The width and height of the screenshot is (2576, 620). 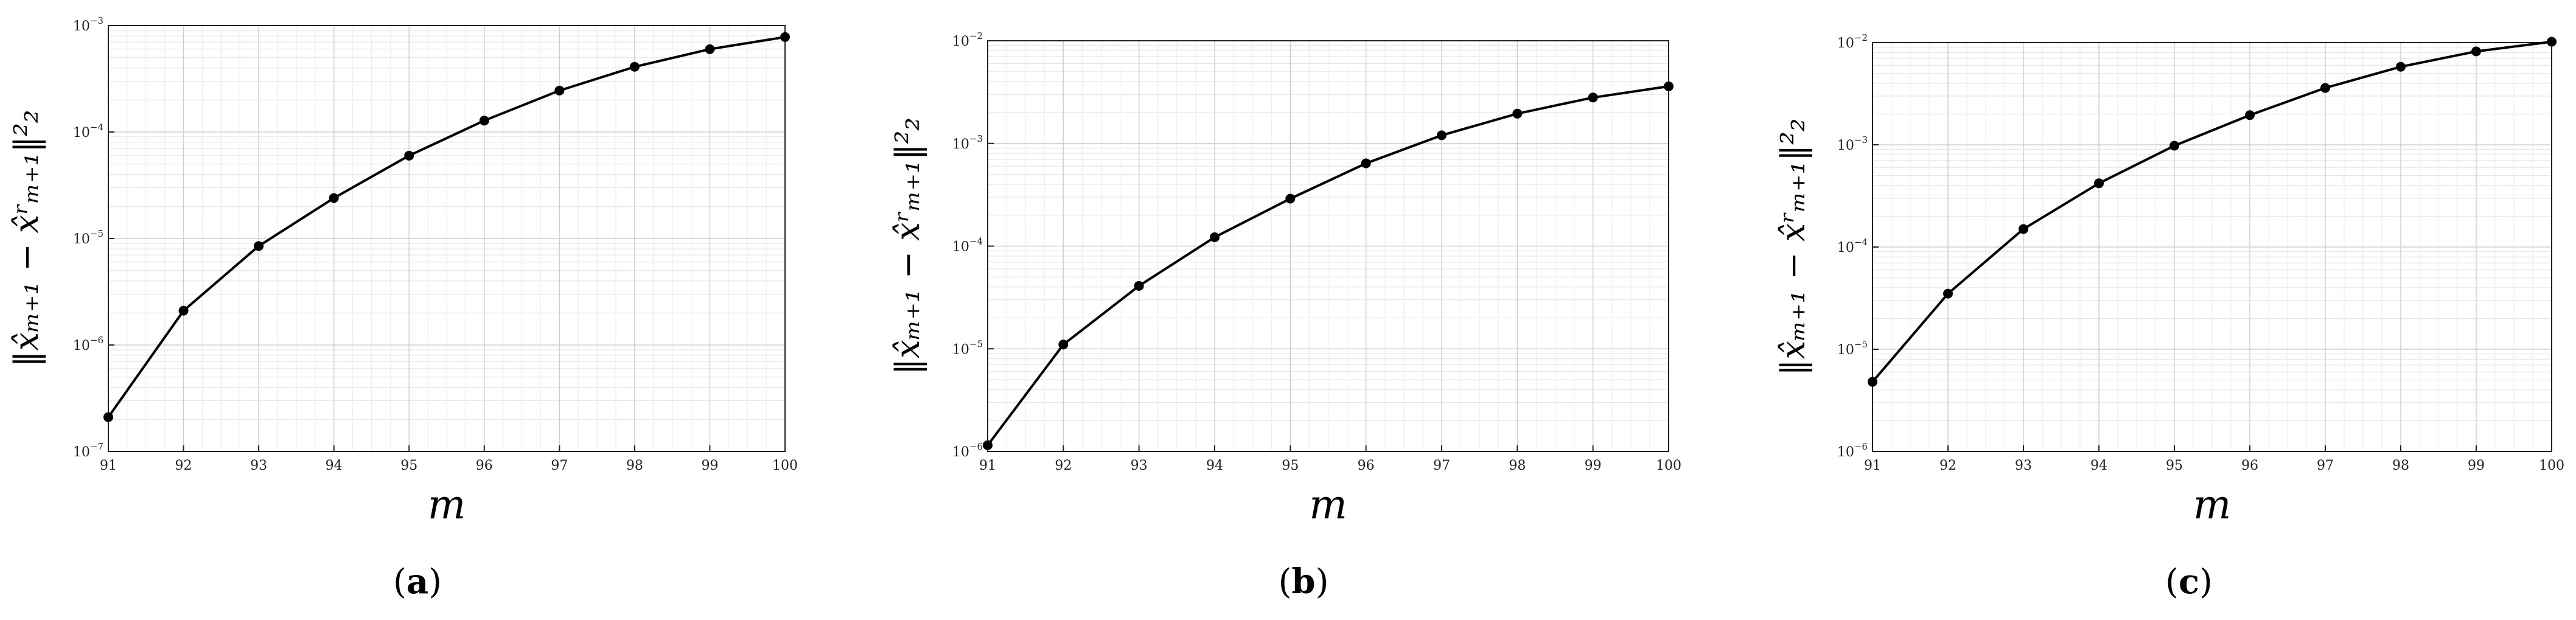 I want to click on series-line, so click(x=2211, y=211).